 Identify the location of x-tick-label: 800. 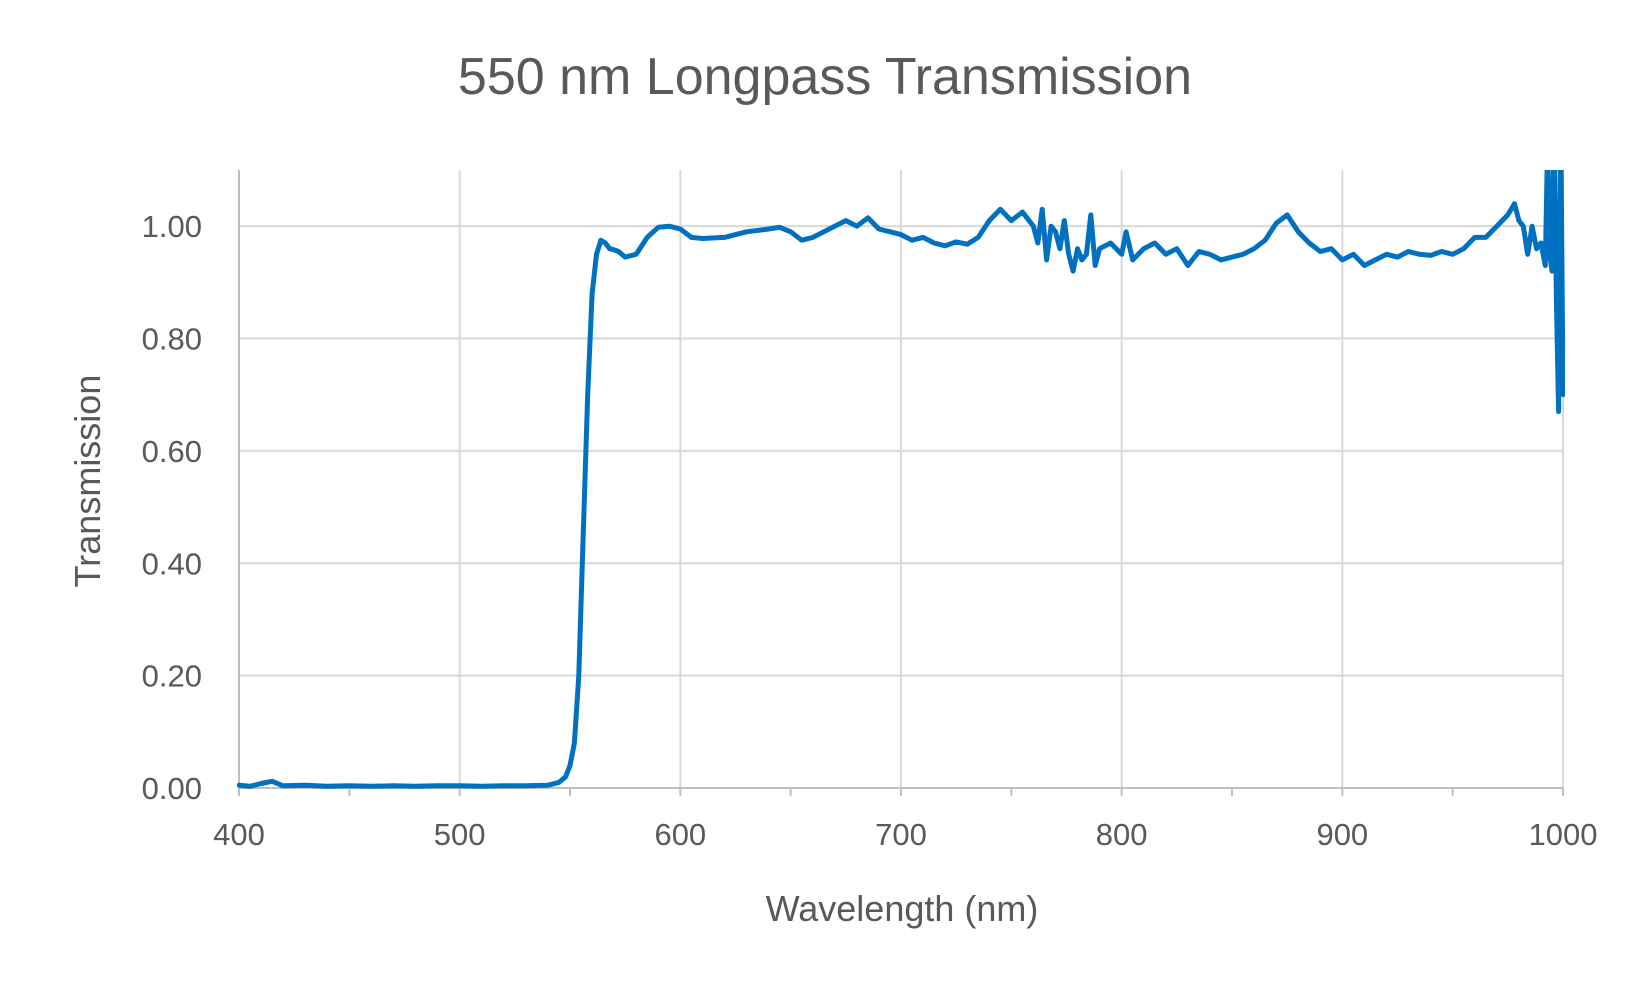
(1122, 834).